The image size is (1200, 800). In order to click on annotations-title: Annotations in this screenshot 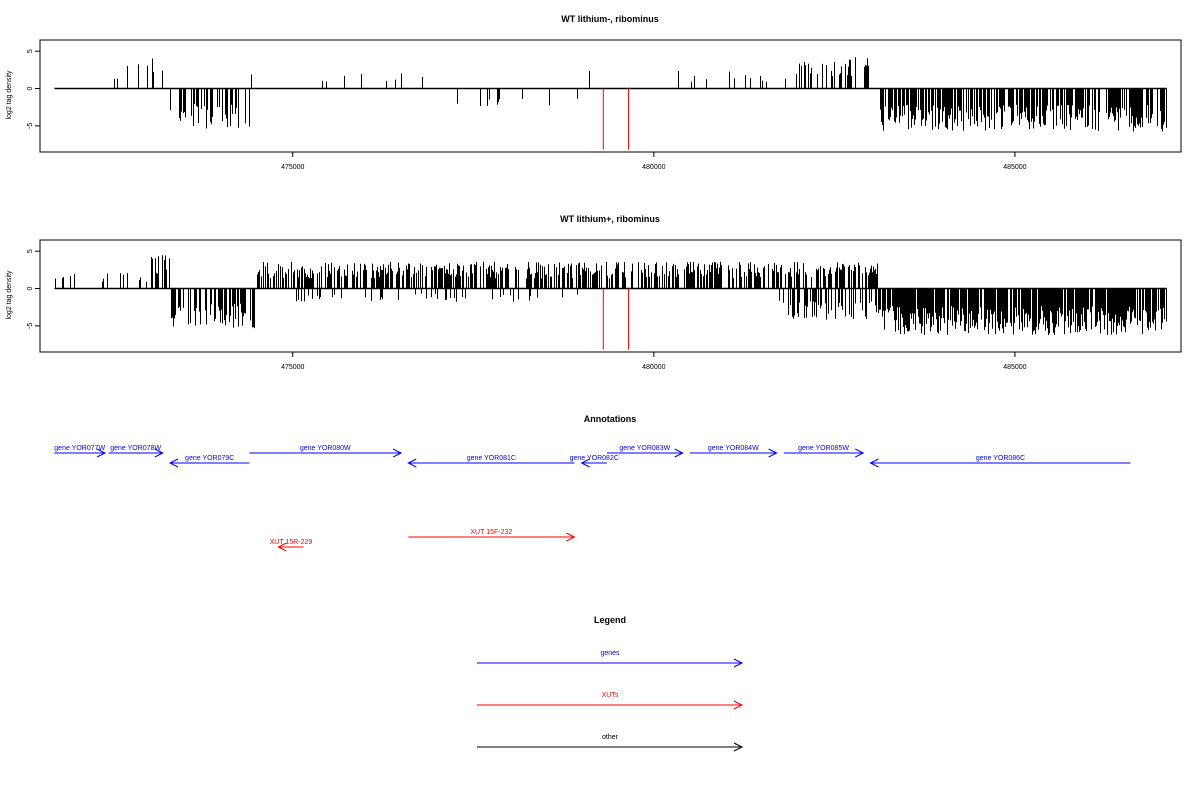, I will do `click(610, 419)`.